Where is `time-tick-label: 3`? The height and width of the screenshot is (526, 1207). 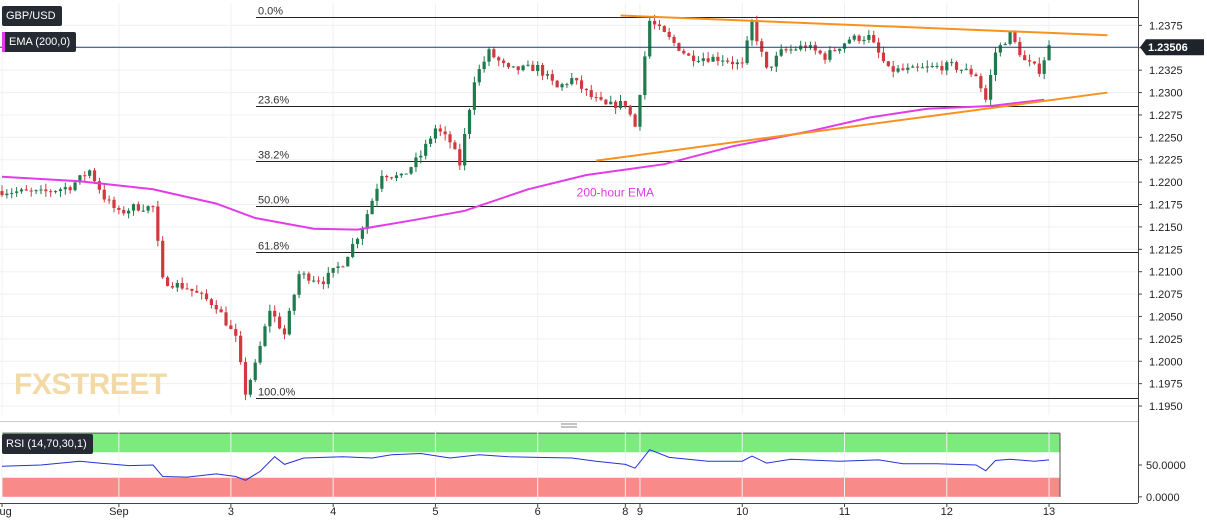
time-tick-label: 3 is located at coordinates (231, 512).